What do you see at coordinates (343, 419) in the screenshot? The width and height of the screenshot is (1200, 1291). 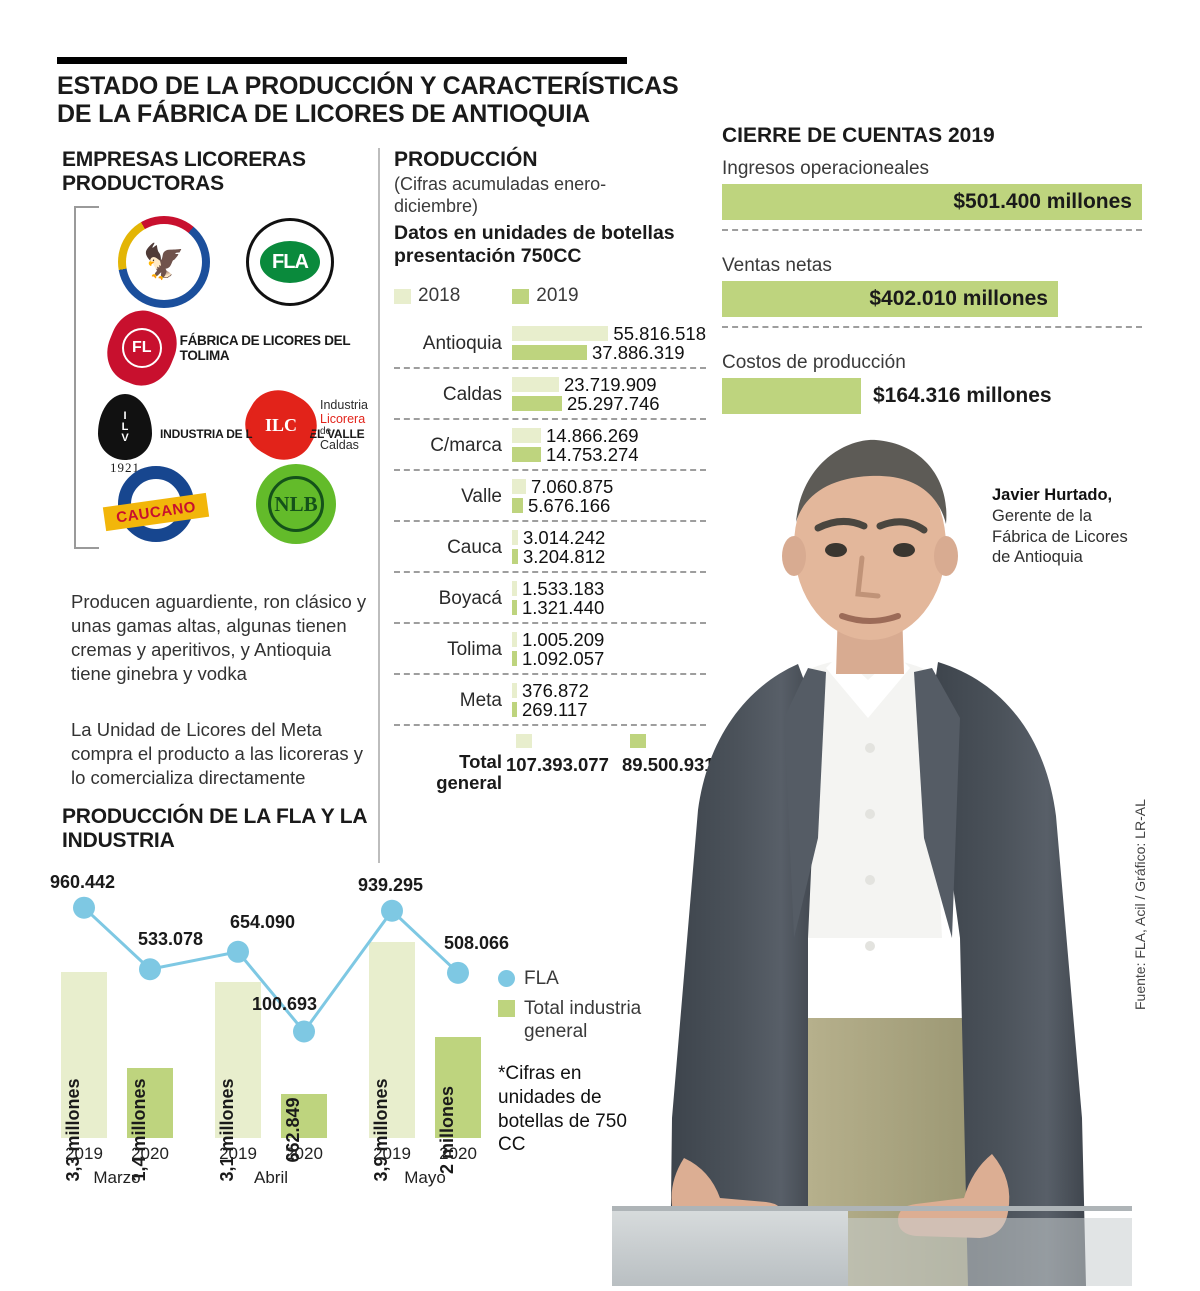 I see `caldas-line-2: Licorera` at bounding box center [343, 419].